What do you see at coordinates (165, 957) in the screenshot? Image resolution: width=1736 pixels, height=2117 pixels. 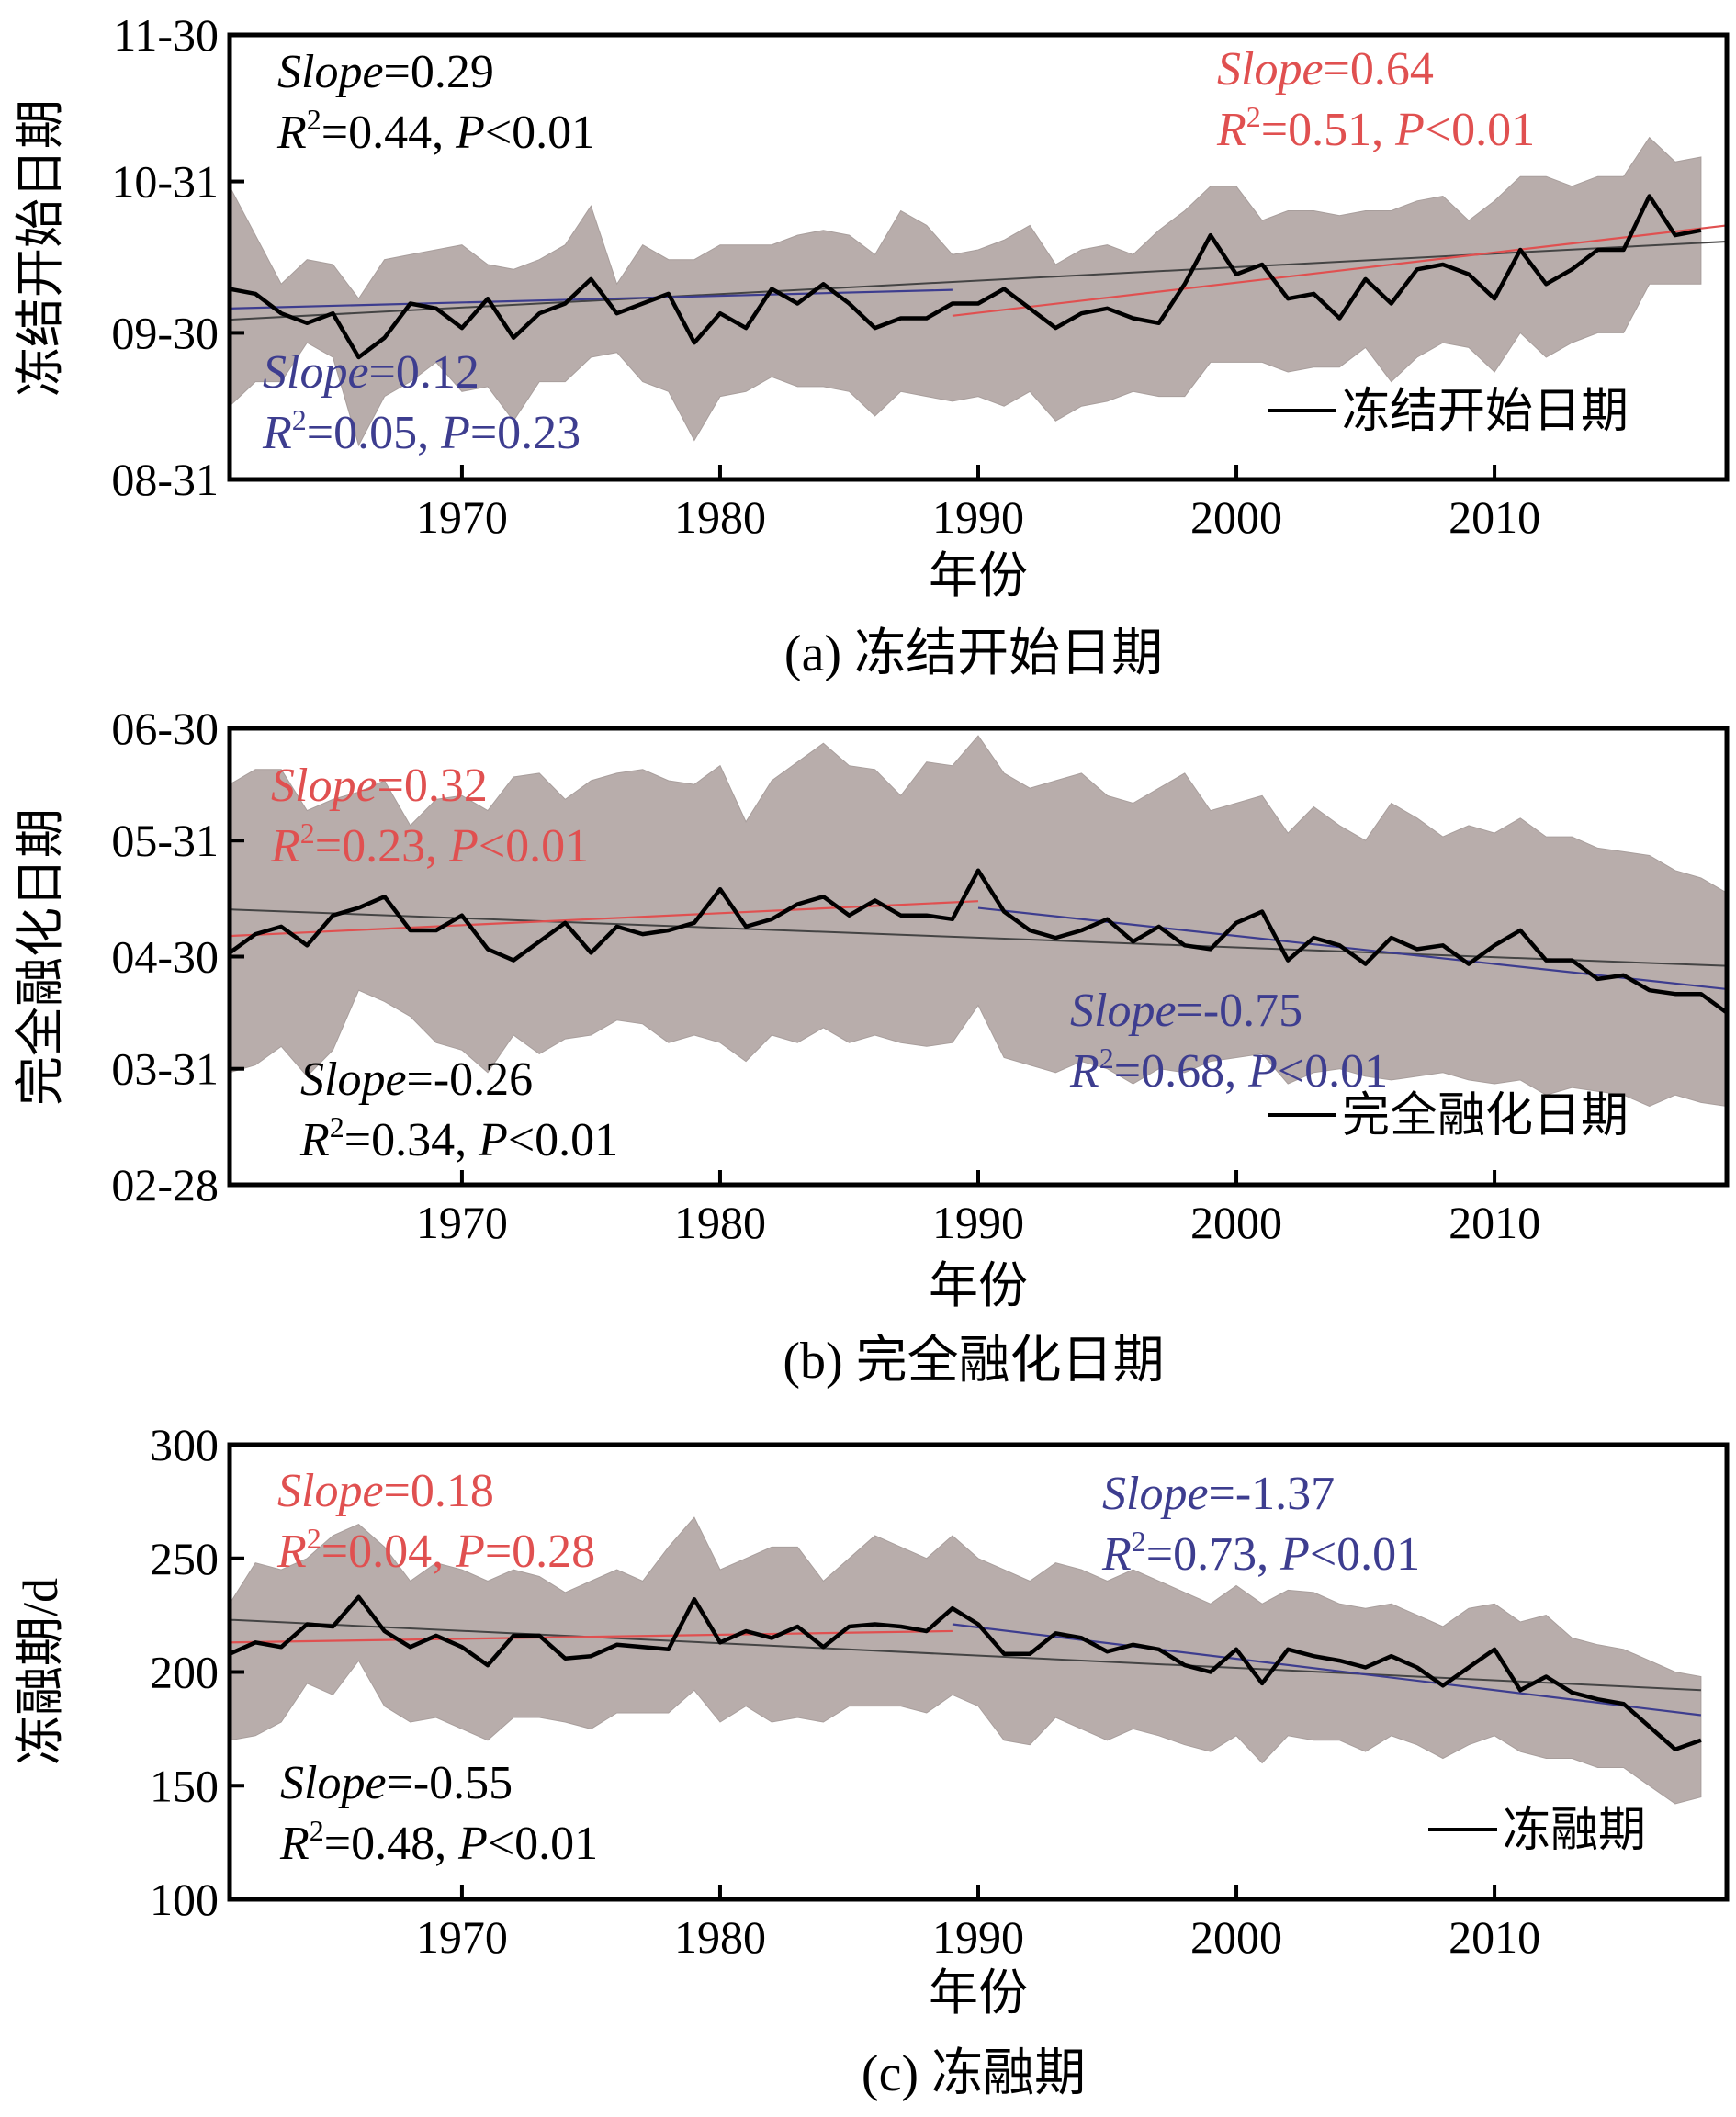 I see `y-tick-label: 04-30` at bounding box center [165, 957].